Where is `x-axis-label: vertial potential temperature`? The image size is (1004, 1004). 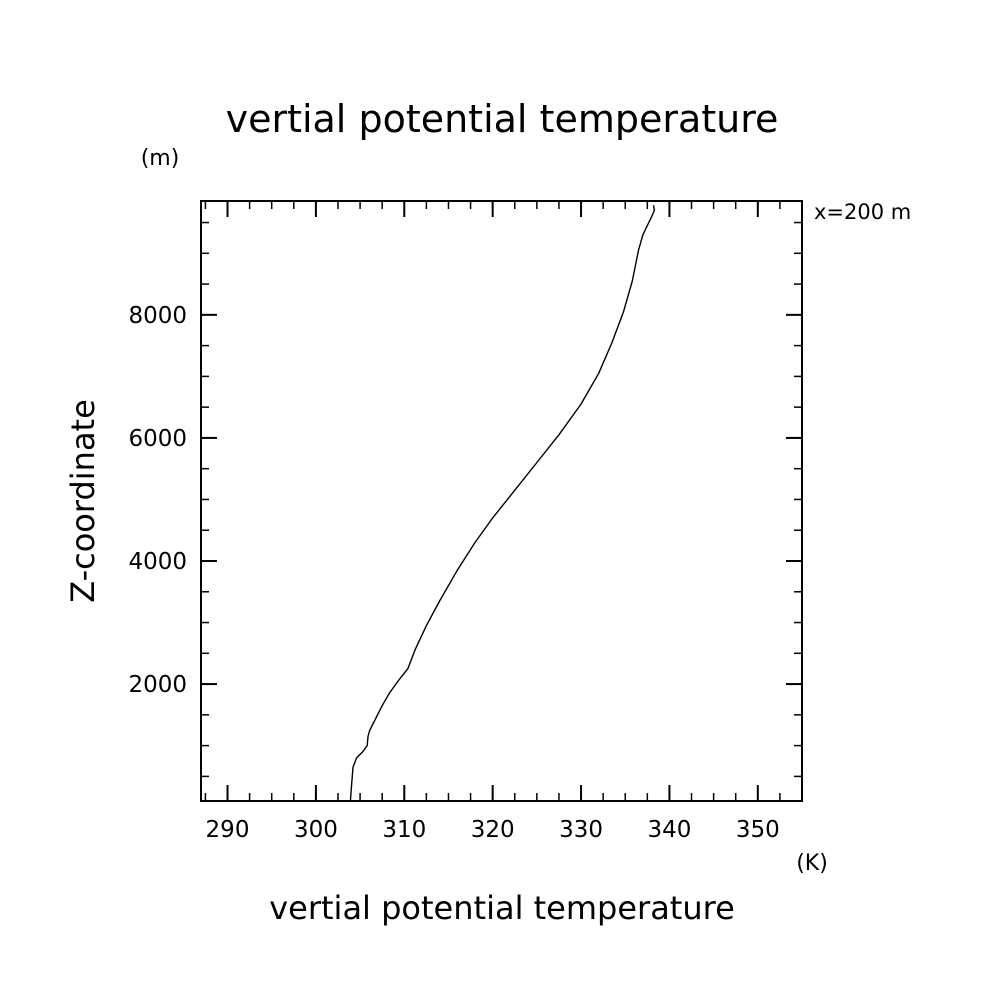
x-axis-label: vertial potential temperature is located at coordinates (502, 908).